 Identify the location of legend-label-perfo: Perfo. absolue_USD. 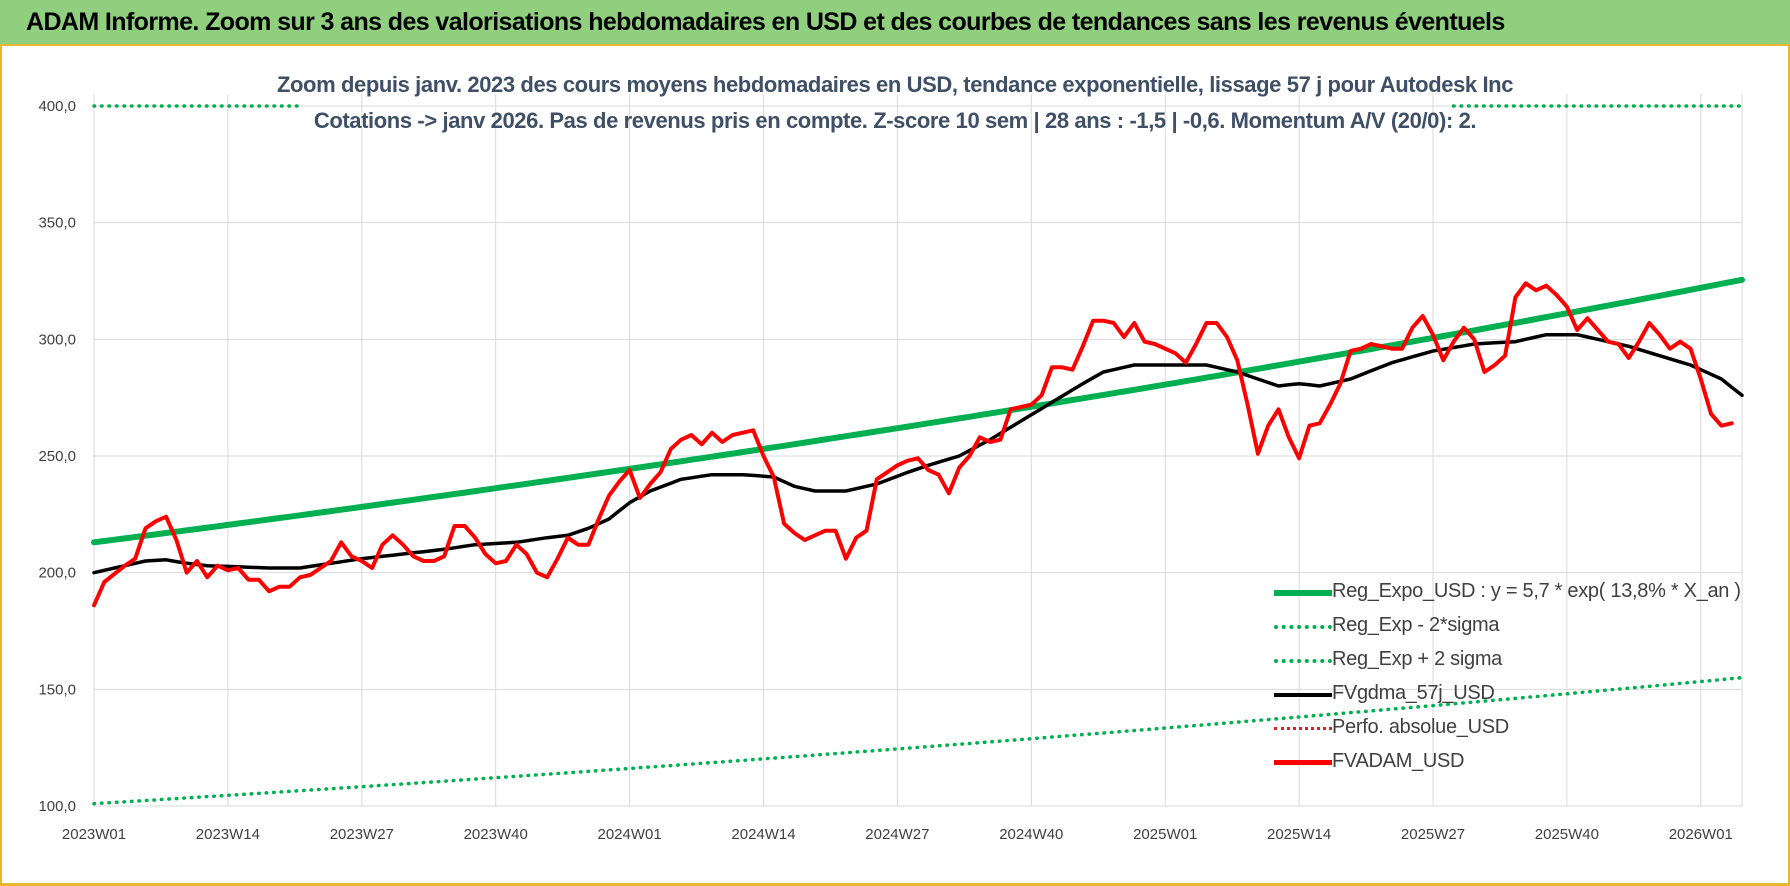
(1420, 727).